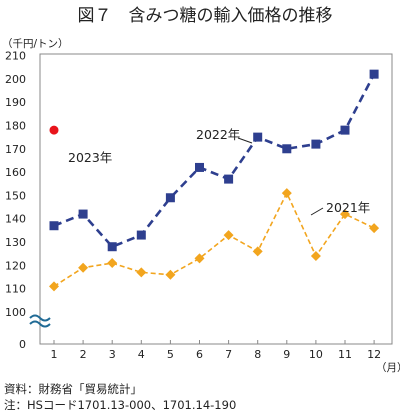 This screenshot has height=414, width=400. I want to click on x-tick-label: 1, so click(54, 354).